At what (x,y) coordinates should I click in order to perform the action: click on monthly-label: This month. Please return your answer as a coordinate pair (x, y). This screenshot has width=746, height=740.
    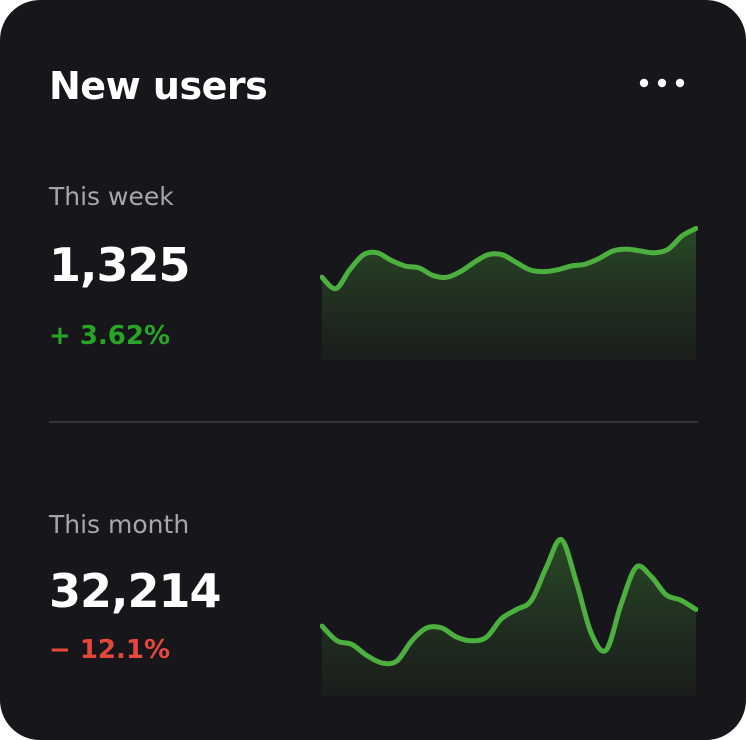
    Looking at the image, I should click on (119, 524).